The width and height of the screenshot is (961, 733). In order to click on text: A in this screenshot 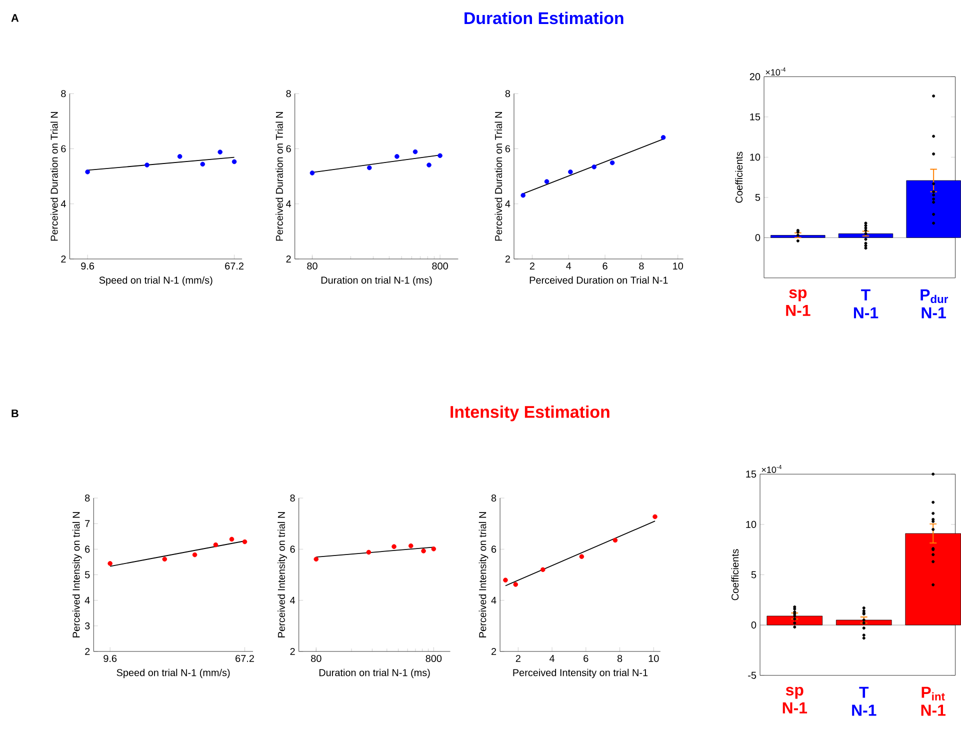, I will do `click(15, 18)`.